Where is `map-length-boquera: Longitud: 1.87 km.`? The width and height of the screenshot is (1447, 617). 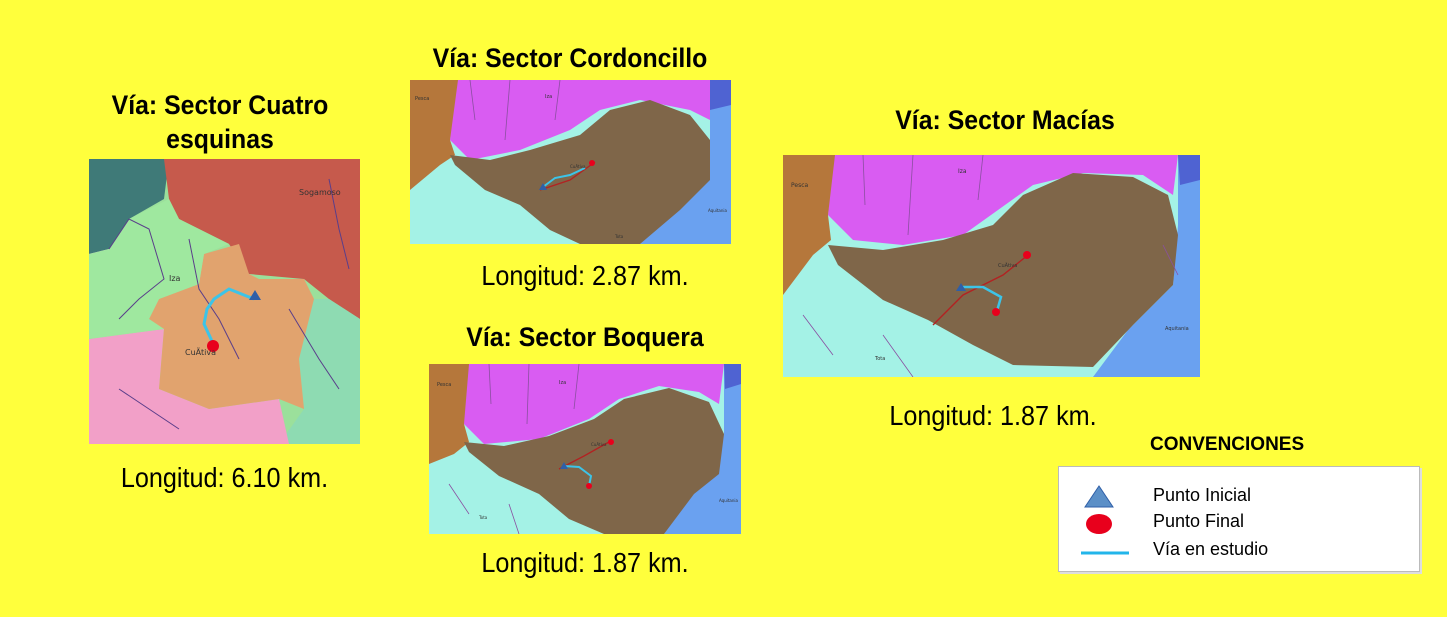 map-length-boquera: Longitud: 1.87 km. is located at coordinates (585, 562).